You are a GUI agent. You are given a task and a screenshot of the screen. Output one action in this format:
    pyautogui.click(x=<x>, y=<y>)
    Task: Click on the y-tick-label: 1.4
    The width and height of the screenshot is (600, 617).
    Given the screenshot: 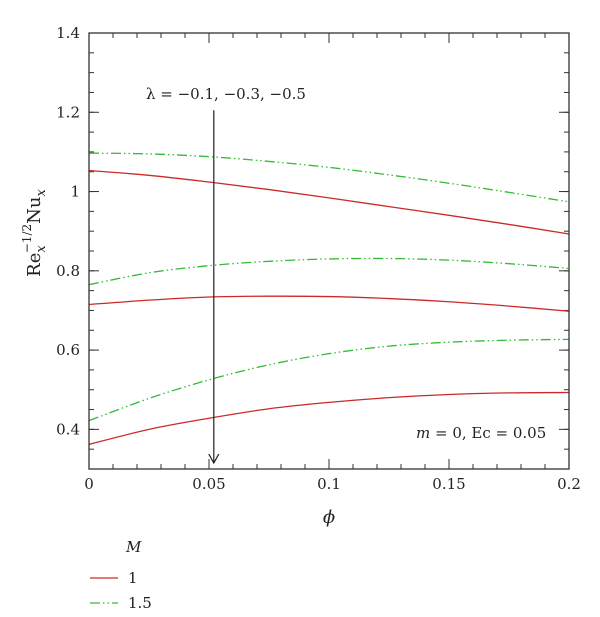 What is the action you would take?
    pyautogui.click(x=68, y=33)
    